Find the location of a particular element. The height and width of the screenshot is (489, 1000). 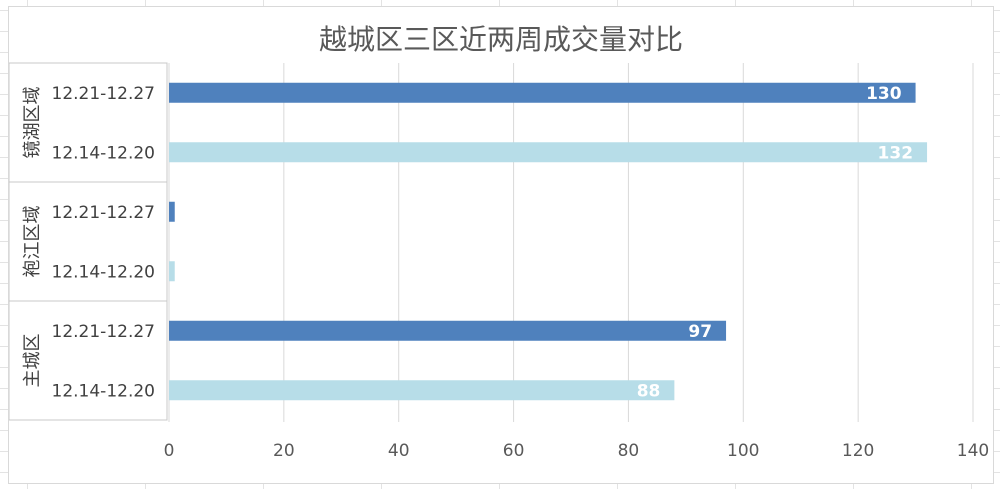

x-tick-label: 0 is located at coordinates (169, 451).